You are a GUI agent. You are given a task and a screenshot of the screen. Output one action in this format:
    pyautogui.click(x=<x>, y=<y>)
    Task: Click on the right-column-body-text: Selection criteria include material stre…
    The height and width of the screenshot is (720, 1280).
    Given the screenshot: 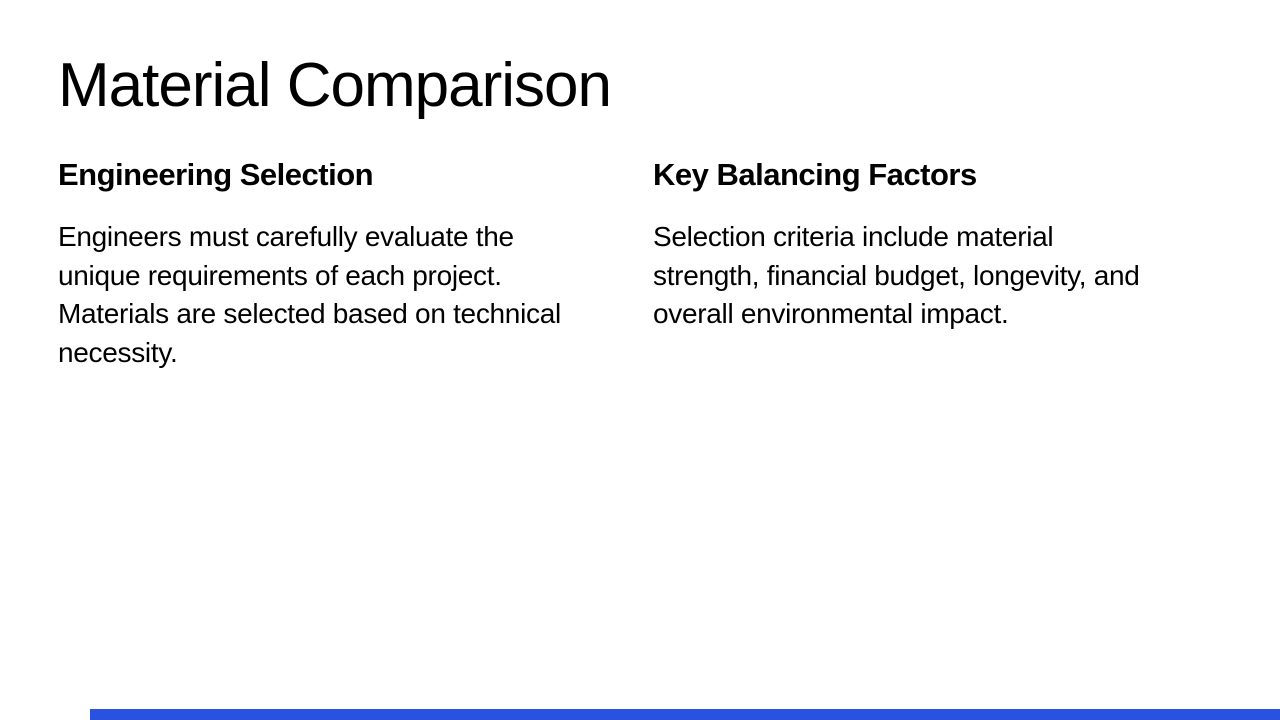 What is the action you would take?
    pyautogui.click(x=896, y=275)
    